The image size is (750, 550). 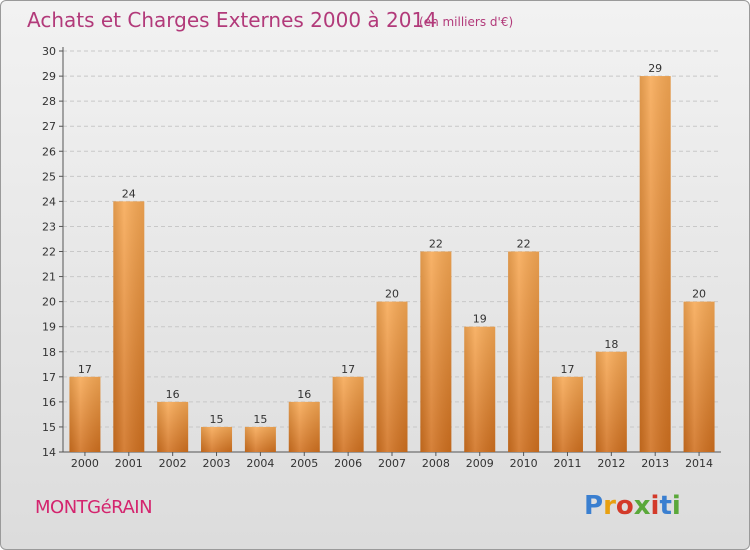 What do you see at coordinates (699, 463) in the screenshot?
I see `x-tick-label: 2014` at bounding box center [699, 463].